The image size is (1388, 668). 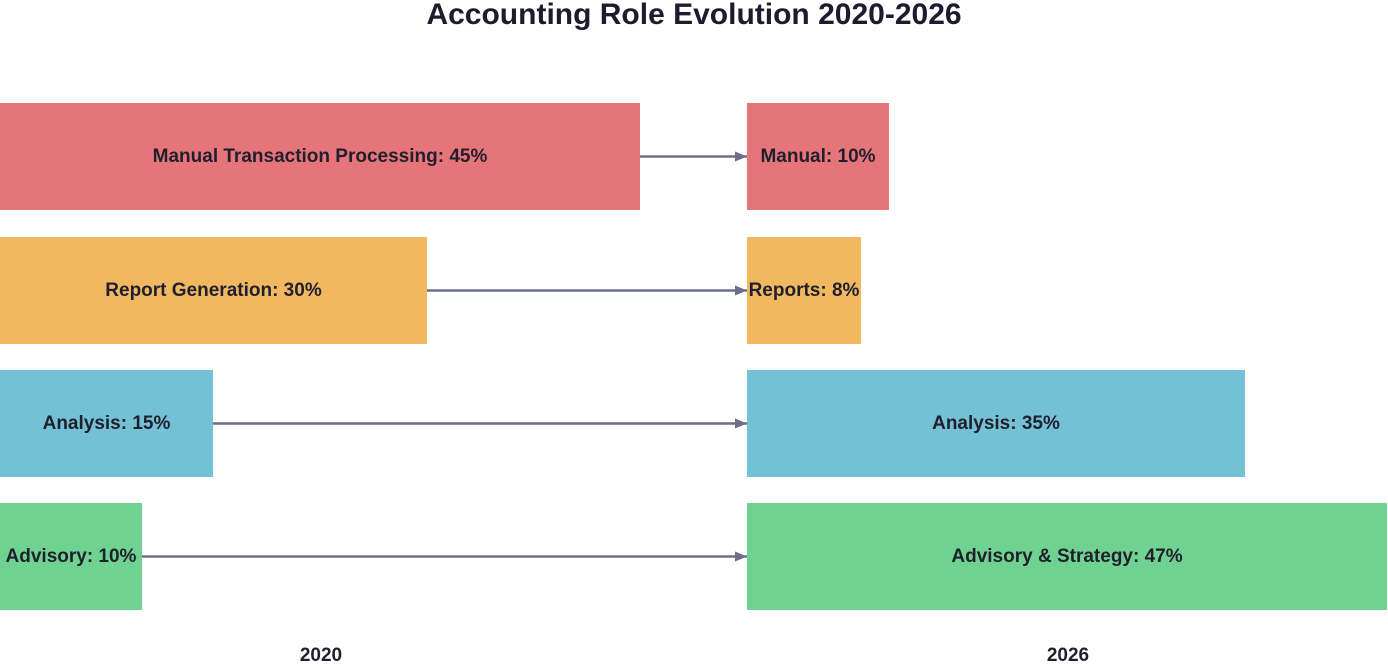 I want to click on block-label: Manual: 10%, so click(x=818, y=156).